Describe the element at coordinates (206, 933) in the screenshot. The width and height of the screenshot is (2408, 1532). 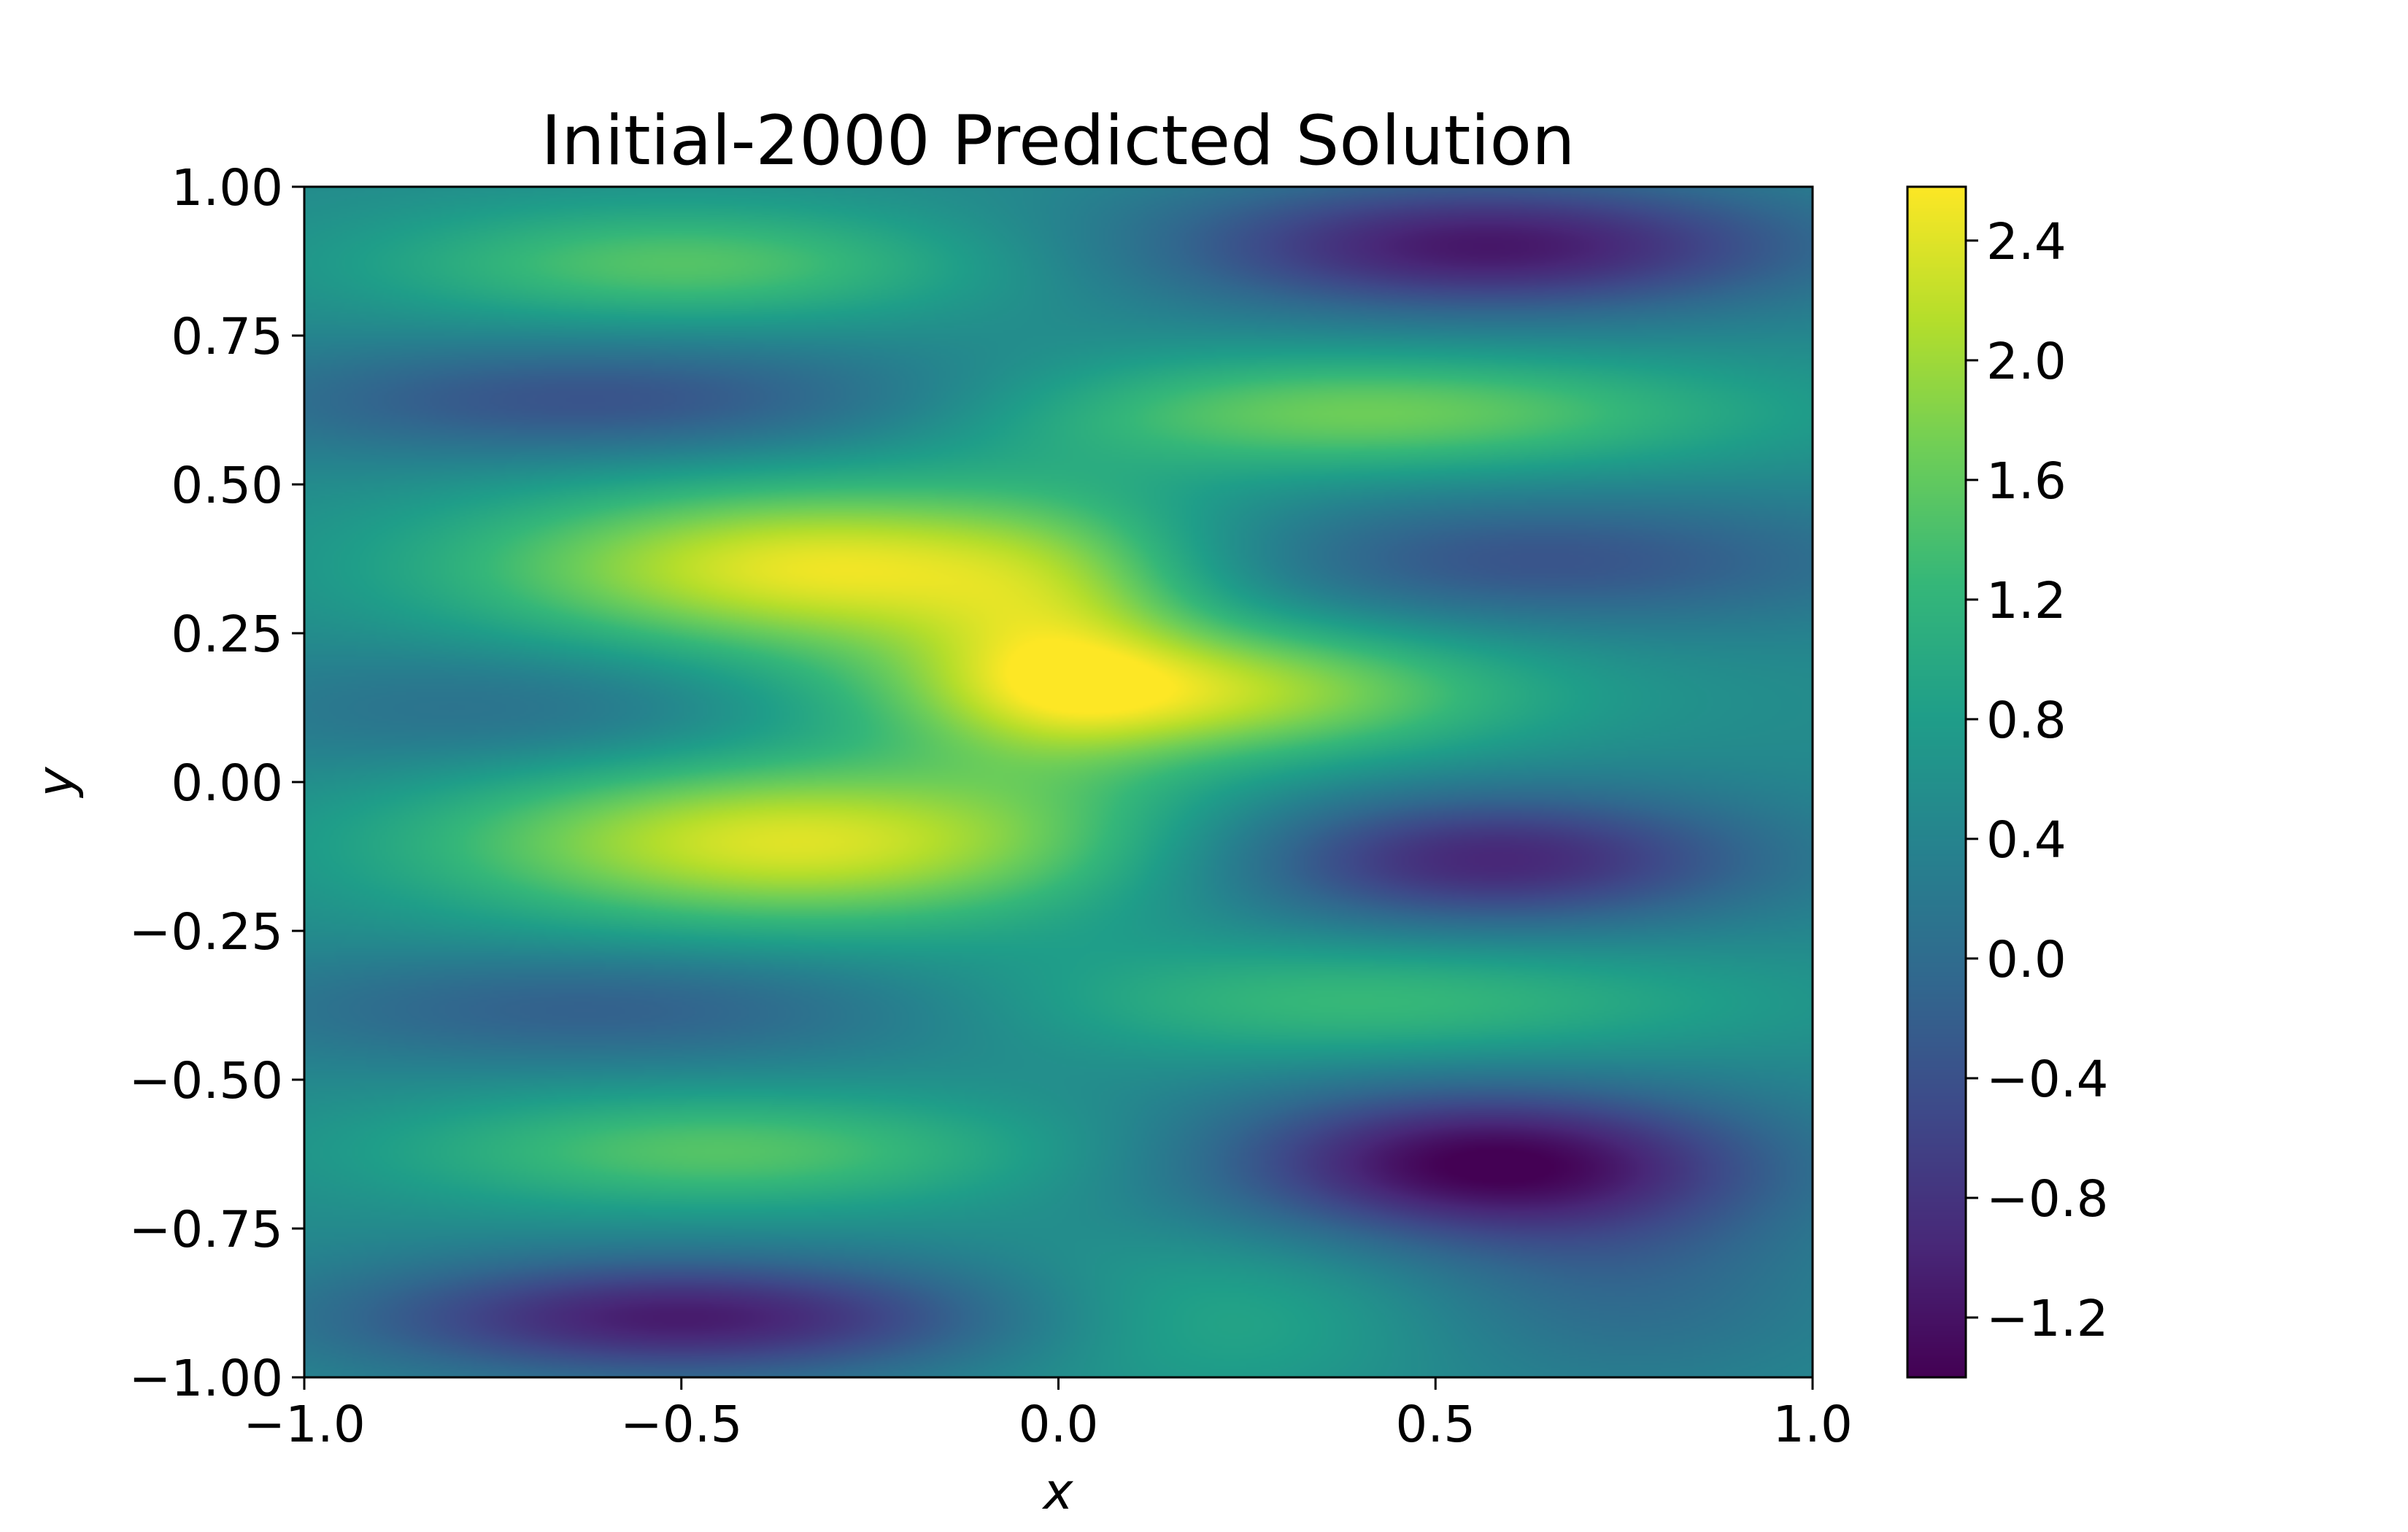
I see `y-tick-label: −0.25` at that location.